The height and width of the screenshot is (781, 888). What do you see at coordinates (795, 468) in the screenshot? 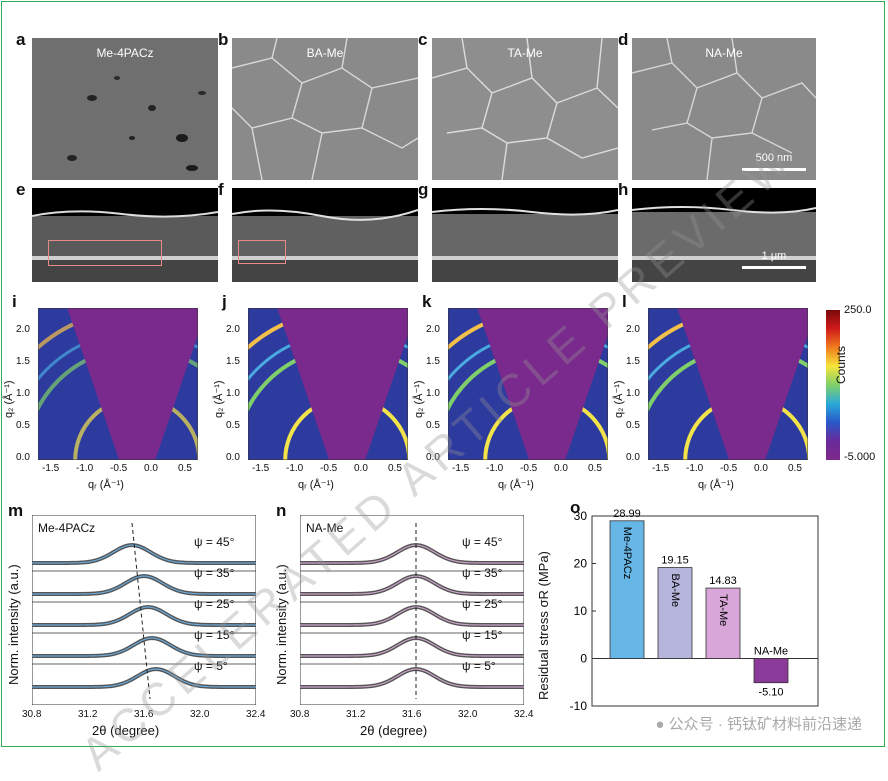
I see `giwaxs-xtick-l: 0.5` at bounding box center [795, 468].